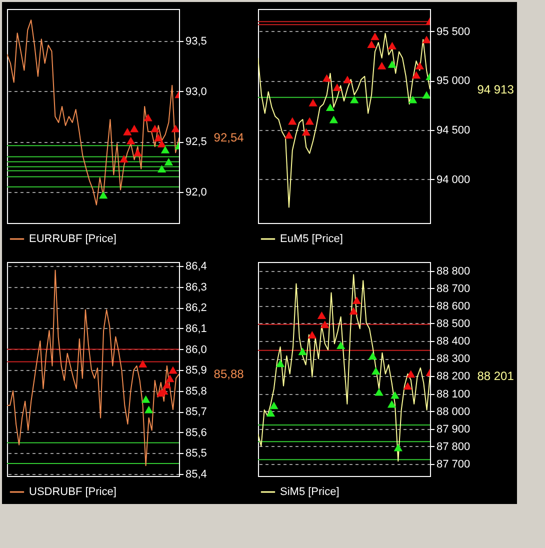  What do you see at coordinates (196, 192) in the screenshot?
I see `y-tick-label: 92,0` at bounding box center [196, 192].